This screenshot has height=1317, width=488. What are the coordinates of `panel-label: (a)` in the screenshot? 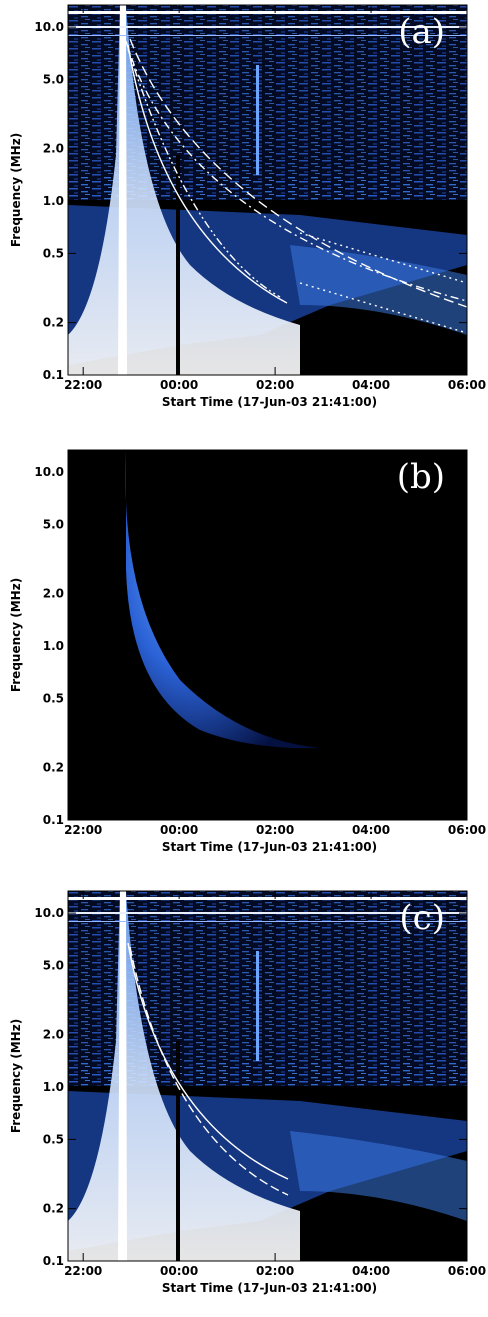 It's located at (421, 32).